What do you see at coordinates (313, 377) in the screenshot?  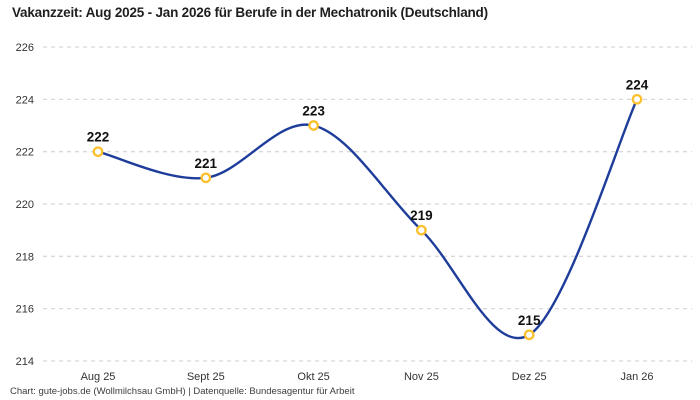 I see `x-tick-label: Okt 25` at bounding box center [313, 377].